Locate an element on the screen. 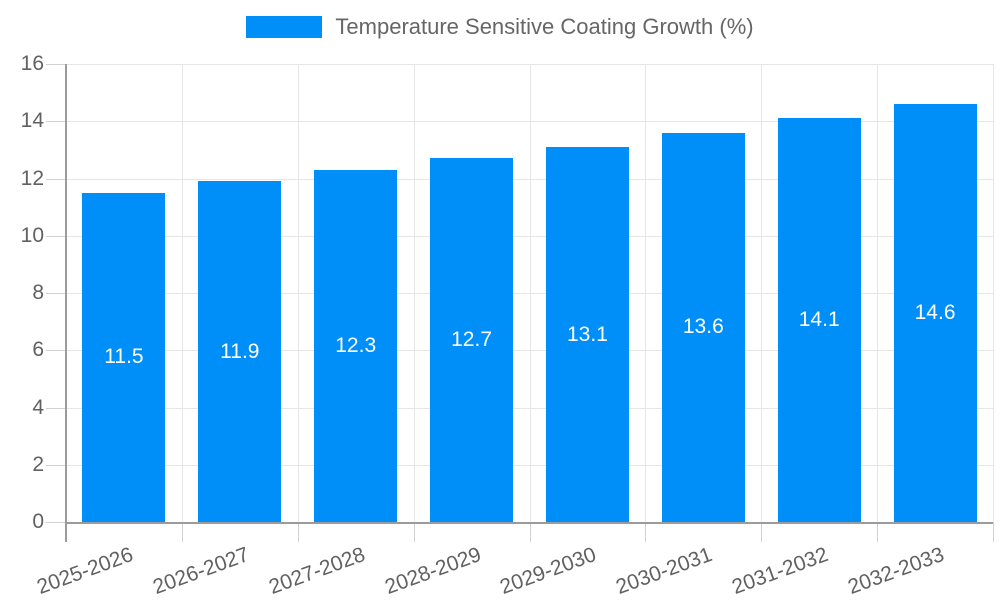  legend-item: Temperature Sensitive Coating Growth (%) is located at coordinates (500, 27).